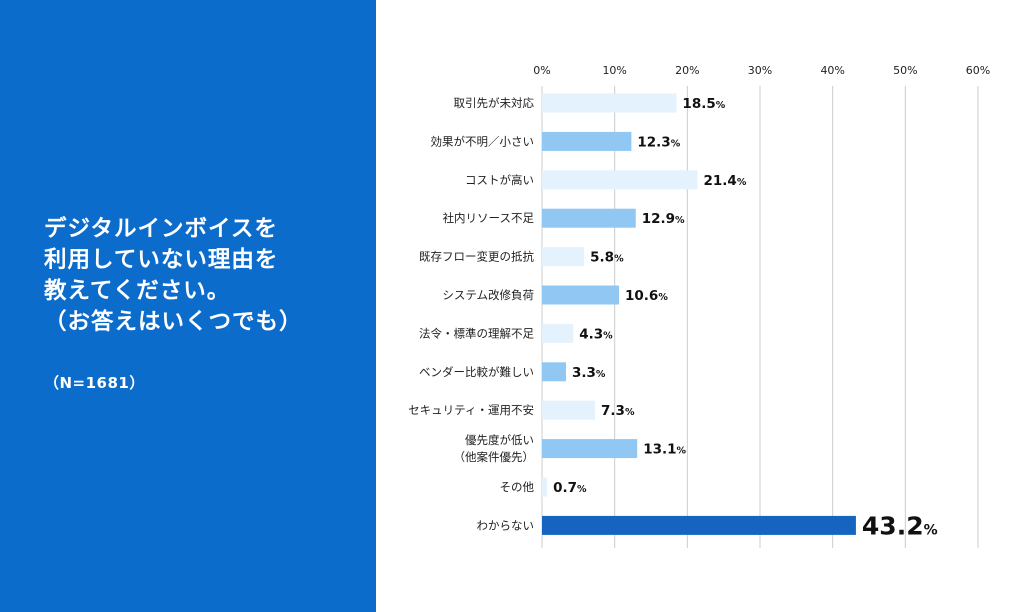 The image size is (1024, 612). Describe the element at coordinates (658, 142) in the screenshot. I see `value-label-2: 12.3%` at that location.